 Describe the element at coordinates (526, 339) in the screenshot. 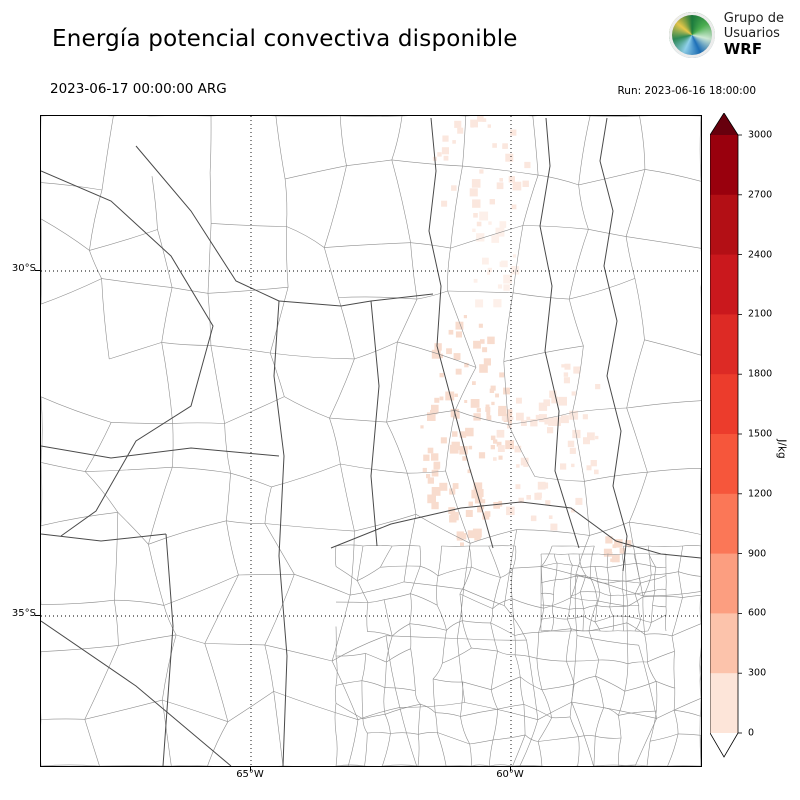

I see `cape-shading-layer` at that location.